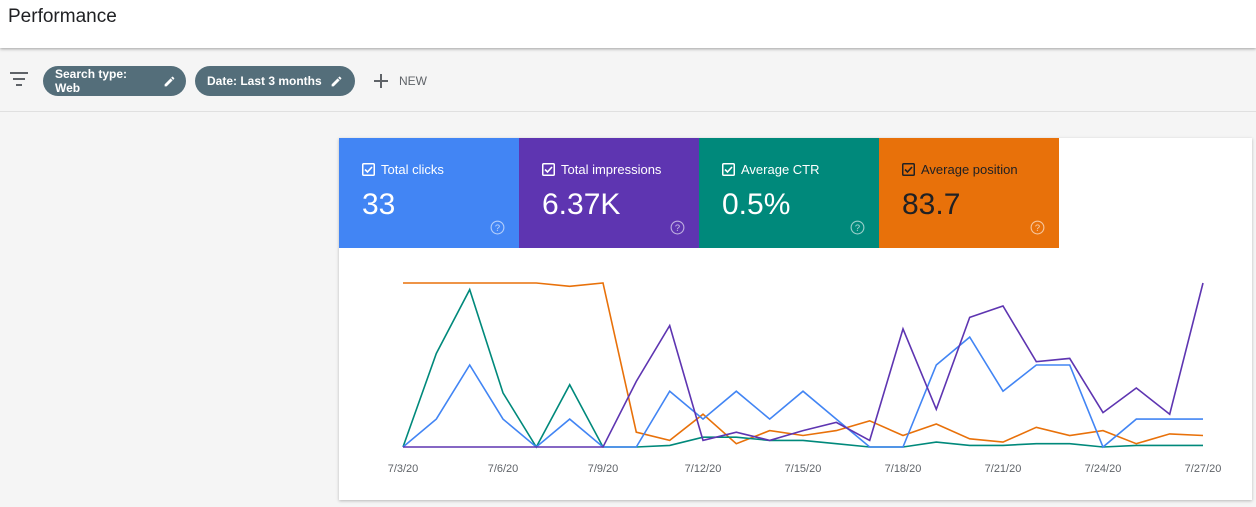  Describe the element at coordinates (756, 204) in the screenshot. I see `metric-value: 0.5%` at that location.